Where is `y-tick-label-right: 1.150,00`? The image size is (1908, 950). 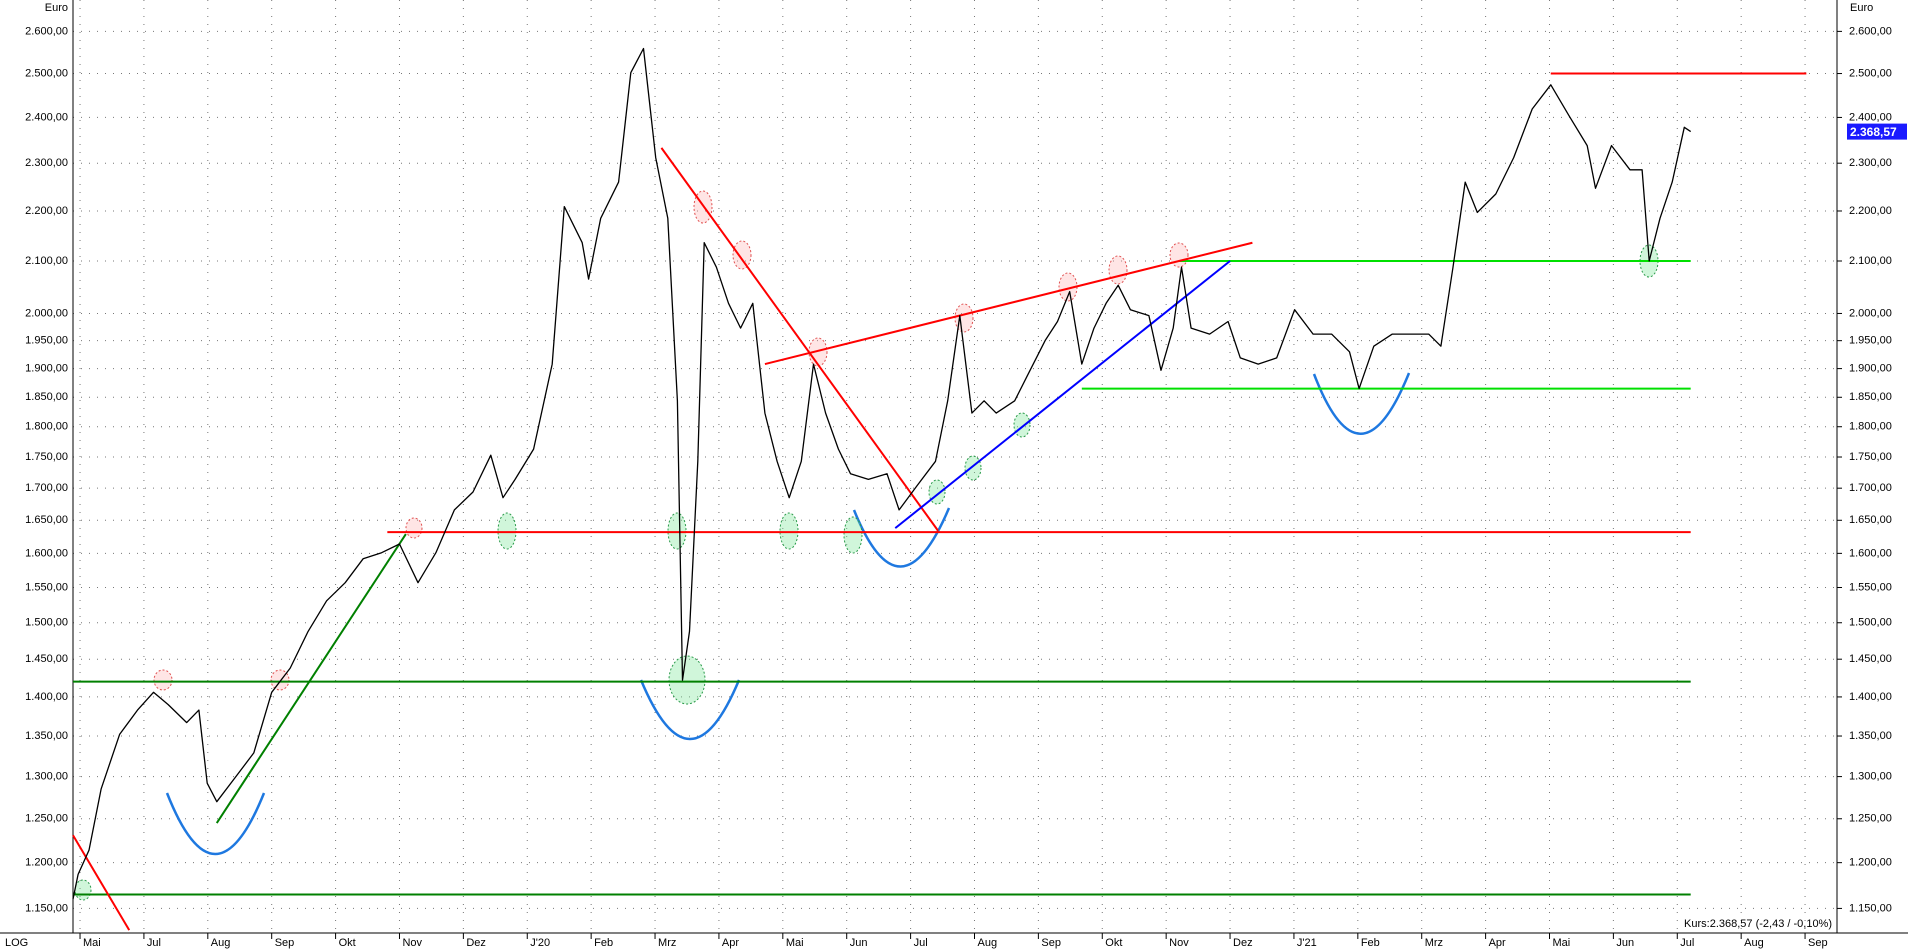
y-tick-label-right: 1.150,00 is located at coordinates (1870, 908).